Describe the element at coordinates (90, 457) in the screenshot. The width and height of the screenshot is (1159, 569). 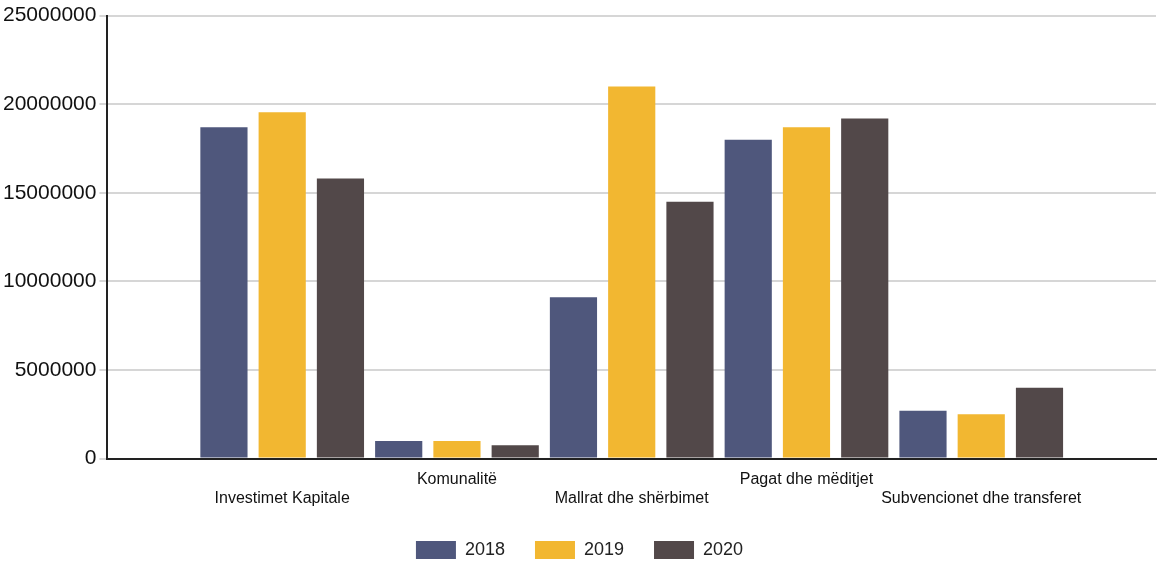
I see `y-tick-label: 0` at that location.